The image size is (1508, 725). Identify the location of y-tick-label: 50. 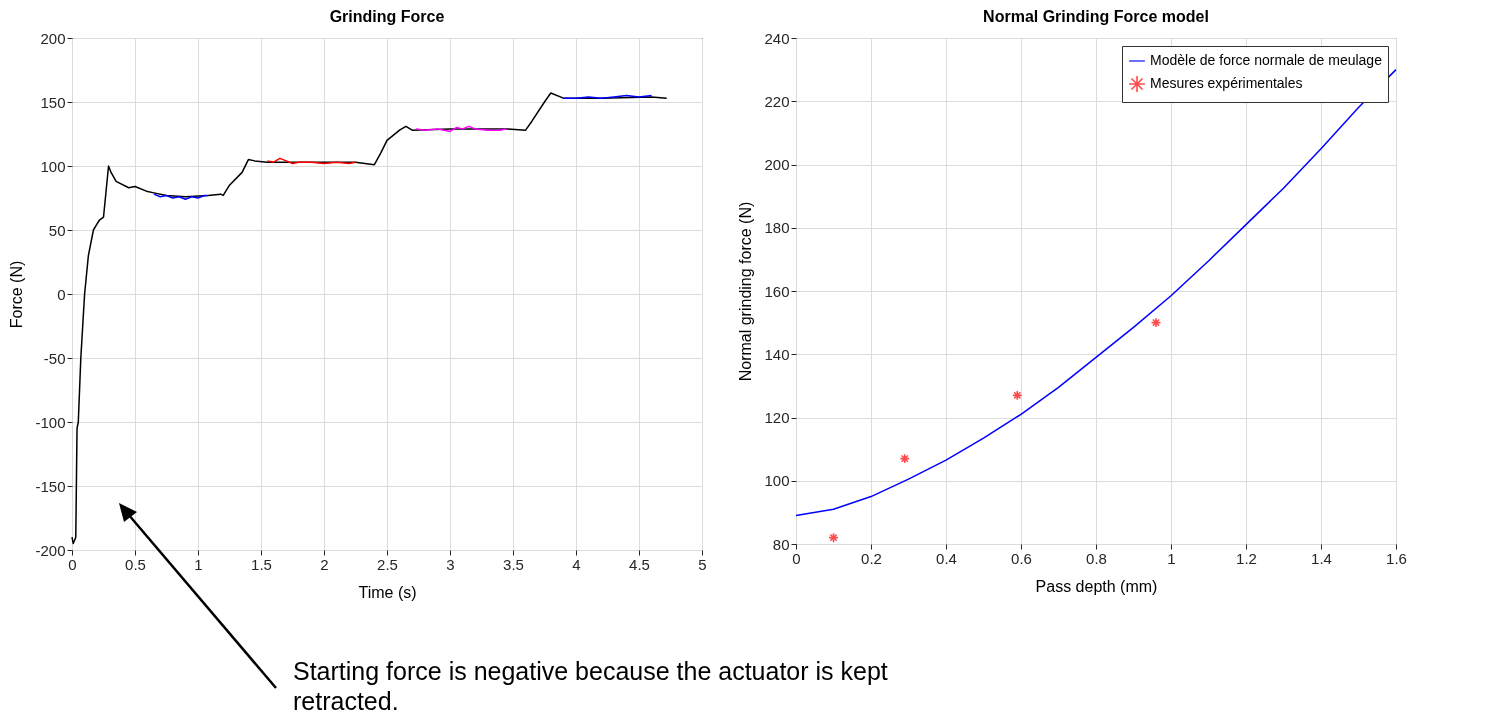
(57, 230).